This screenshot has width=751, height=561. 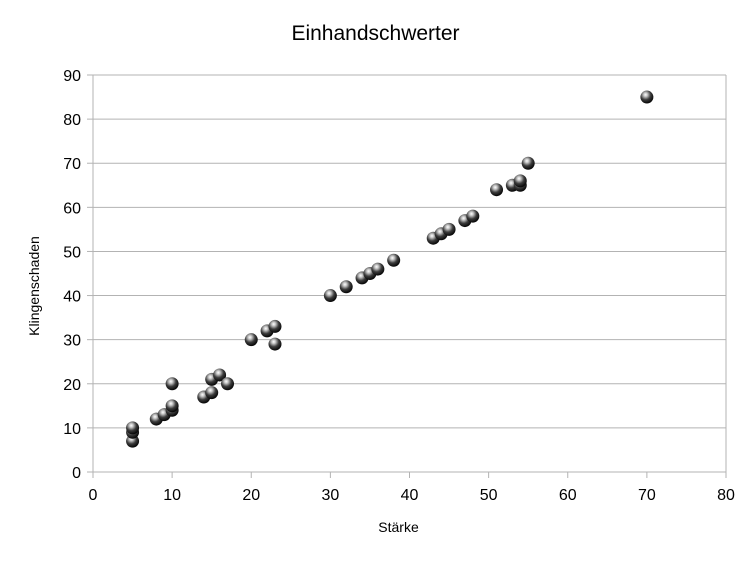 I want to click on y-tick-label: 60, so click(x=72, y=208).